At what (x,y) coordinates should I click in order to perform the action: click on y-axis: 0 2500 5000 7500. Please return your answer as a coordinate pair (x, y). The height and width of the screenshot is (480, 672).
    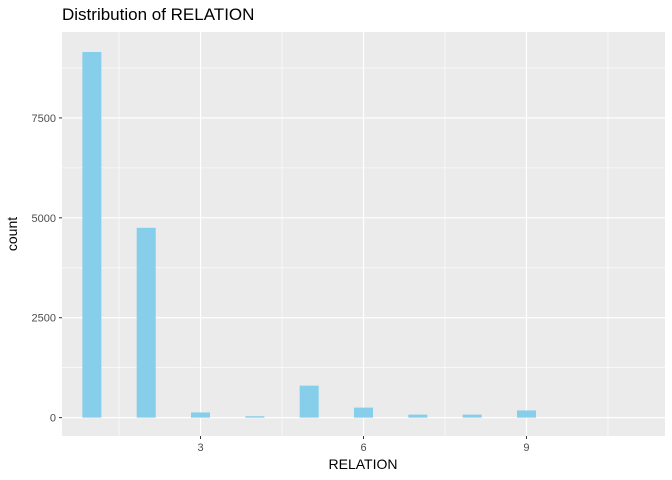
    Looking at the image, I should click on (47, 269).